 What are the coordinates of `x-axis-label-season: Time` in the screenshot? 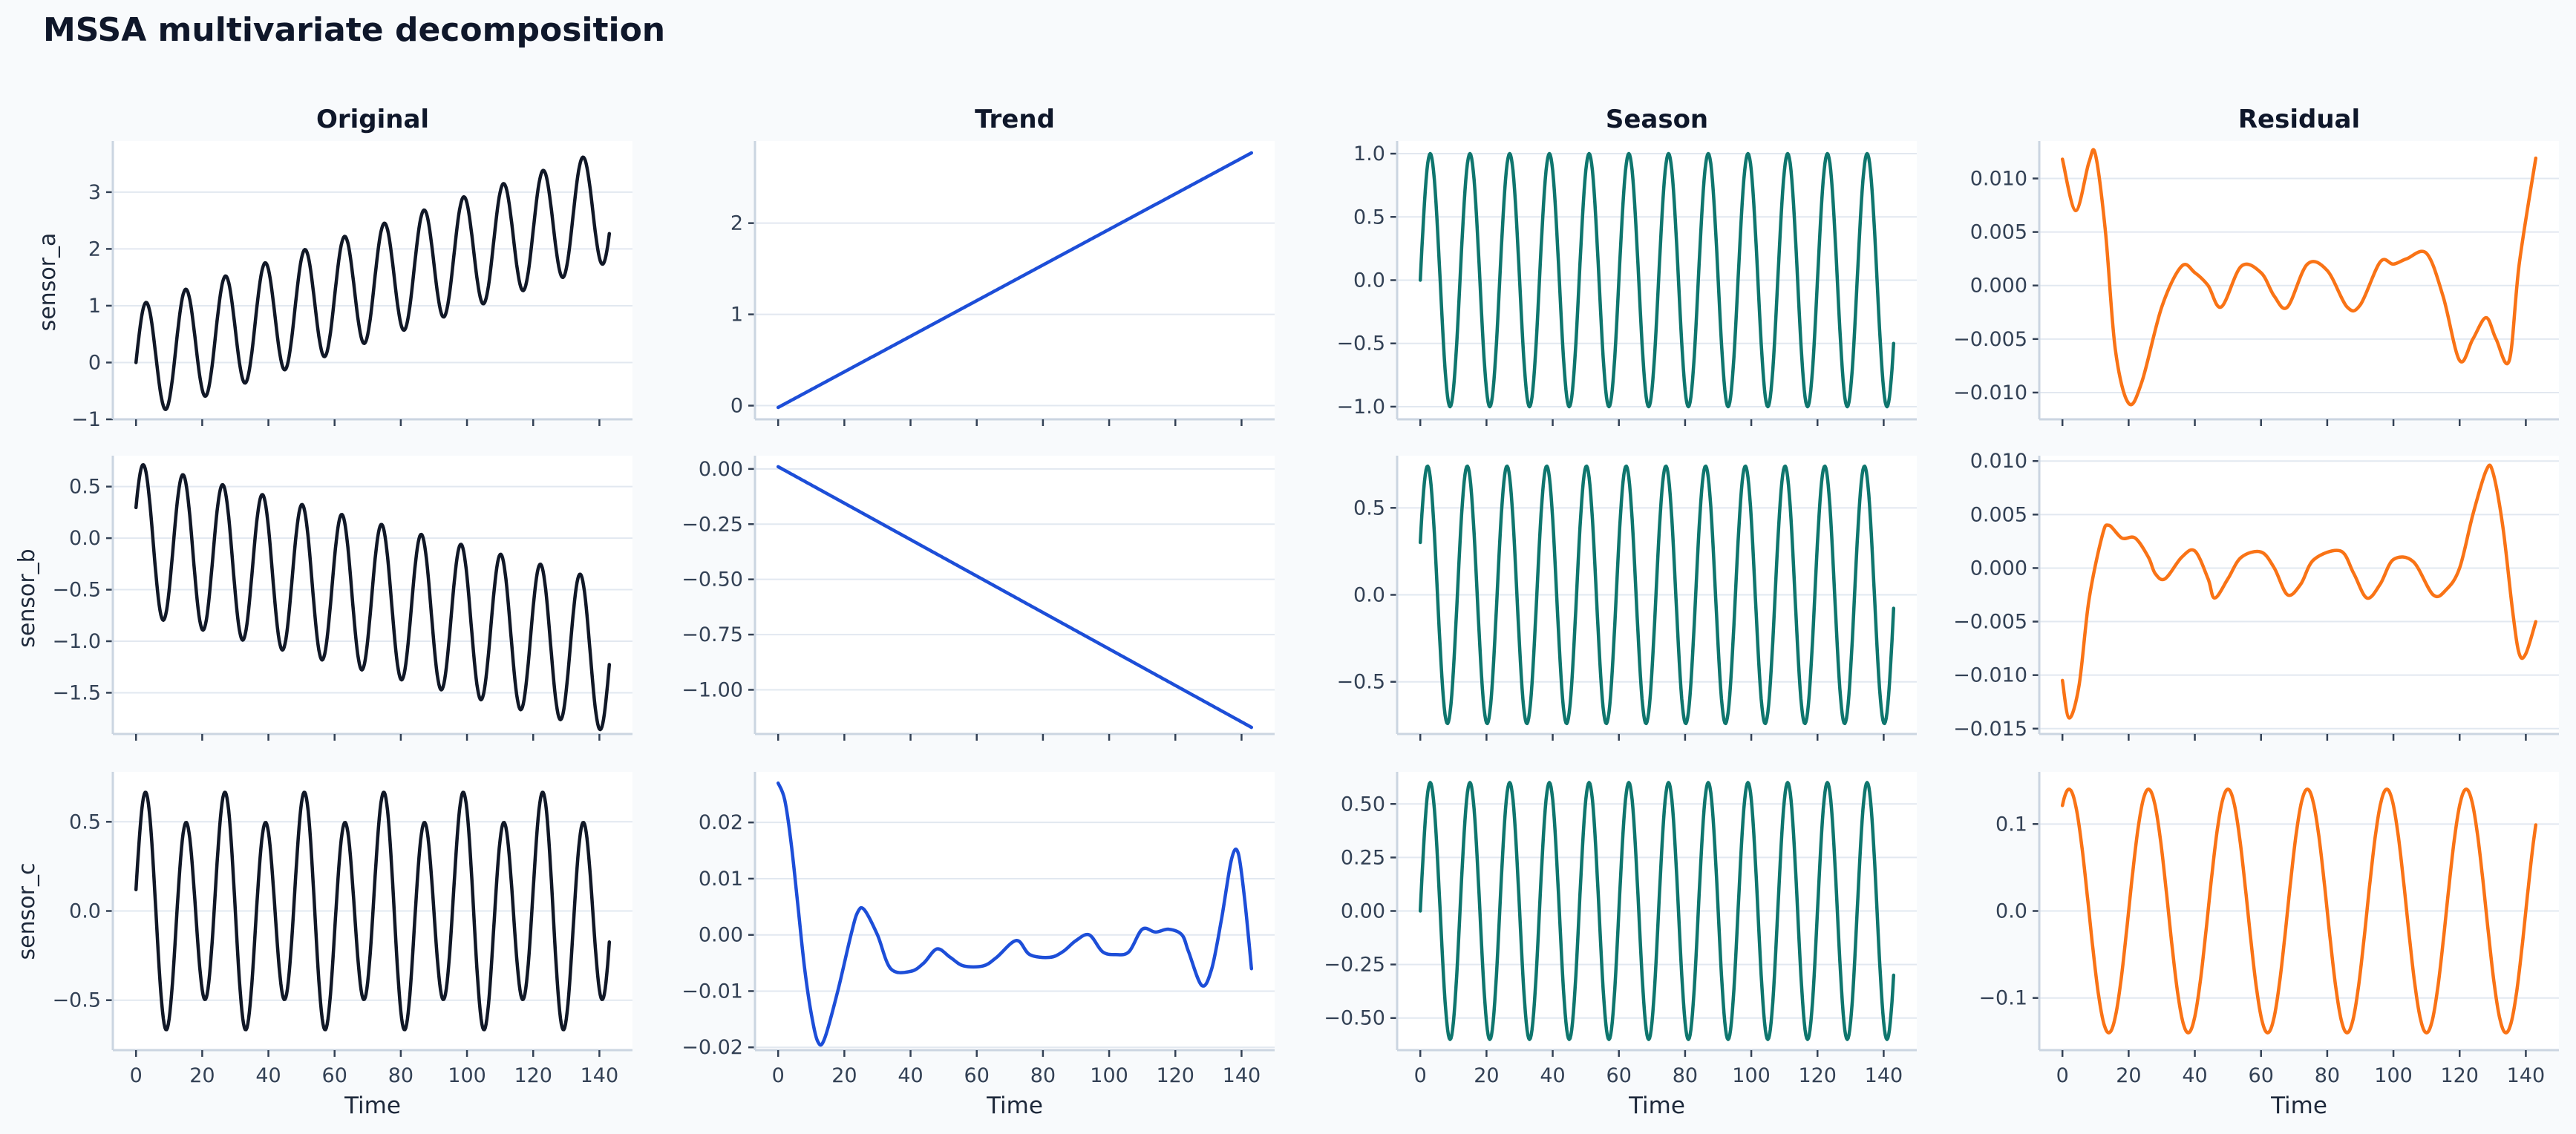 It's located at (1656, 1105).